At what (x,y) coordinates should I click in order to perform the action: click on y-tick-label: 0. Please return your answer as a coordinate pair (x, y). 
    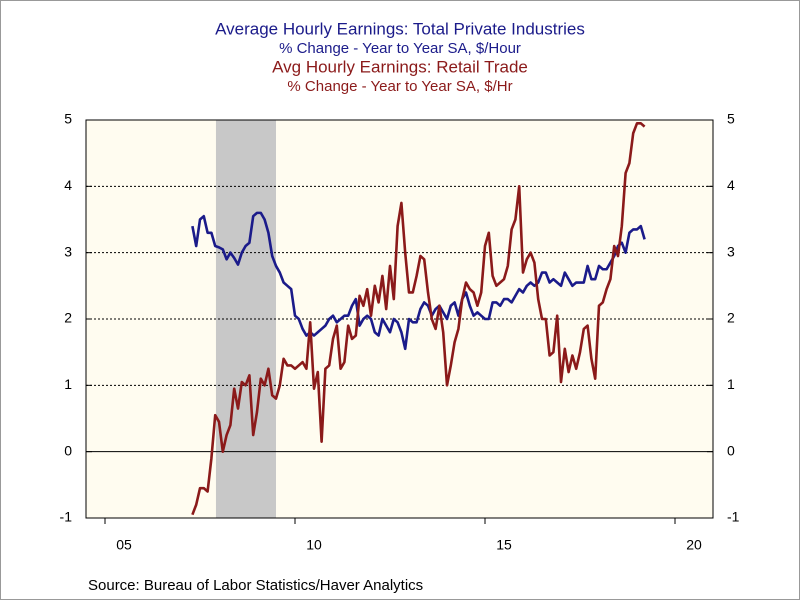
    Looking at the image, I should click on (68, 450).